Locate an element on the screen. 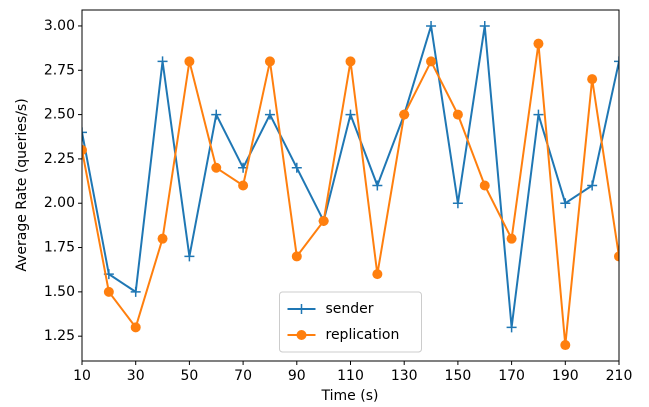 This screenshot has height=407, width=649. x-tick-label: 130 is located at coordinates (404, 376).